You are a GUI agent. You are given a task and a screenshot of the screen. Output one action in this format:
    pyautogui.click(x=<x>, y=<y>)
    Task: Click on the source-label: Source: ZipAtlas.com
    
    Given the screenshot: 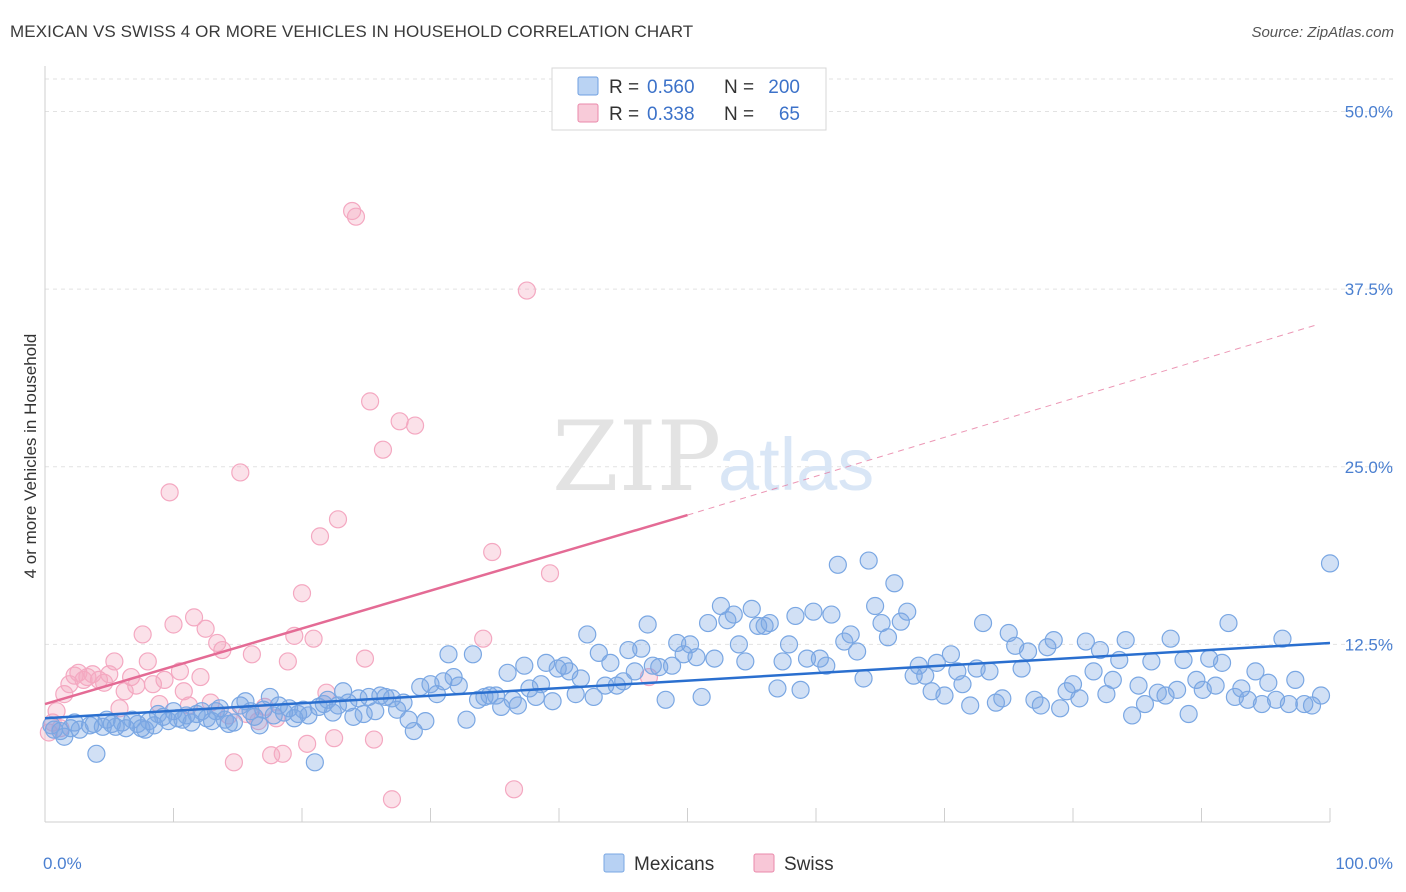 What is the action you would take?
    pyautogui.click(x=1322, y=32)
    